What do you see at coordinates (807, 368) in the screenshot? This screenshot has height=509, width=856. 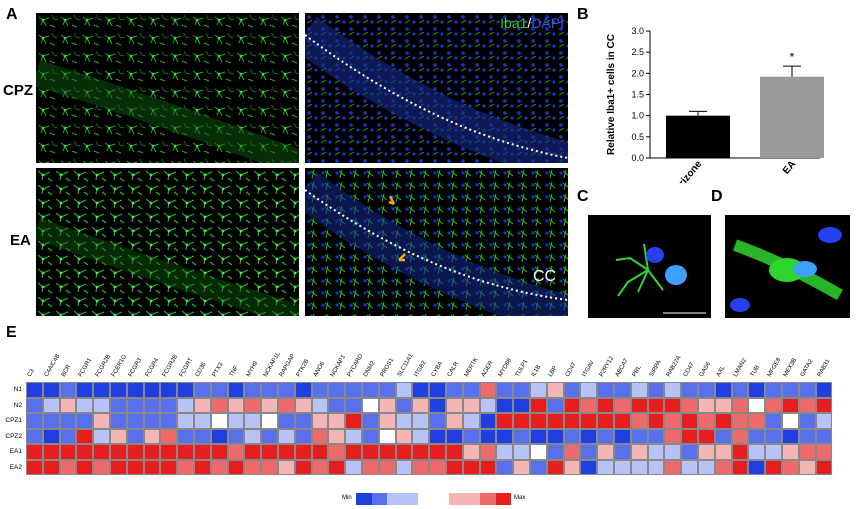 I see `heatmap-column-label: GATA2` at bounding box center [807, 368].